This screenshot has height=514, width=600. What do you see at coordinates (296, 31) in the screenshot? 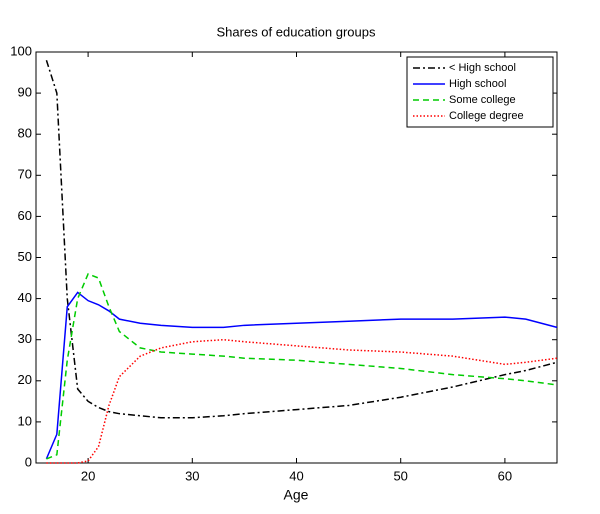
I see `chart-title: Shares of education groups` at bounding box center [296, 31].